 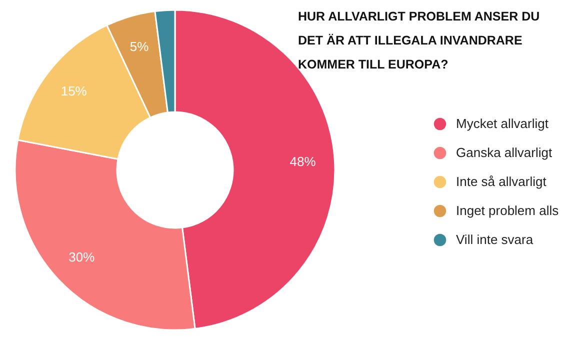 What do you see at coordinates (419, 41) in the screenshot?
I see `text: HUR ALLVARLIGT PROBLEM ANSER DU DET ÄR ATT ILLEGALA INVANDRARE KOMMER TILL EUROPA?` at bounding box center [419, 41].